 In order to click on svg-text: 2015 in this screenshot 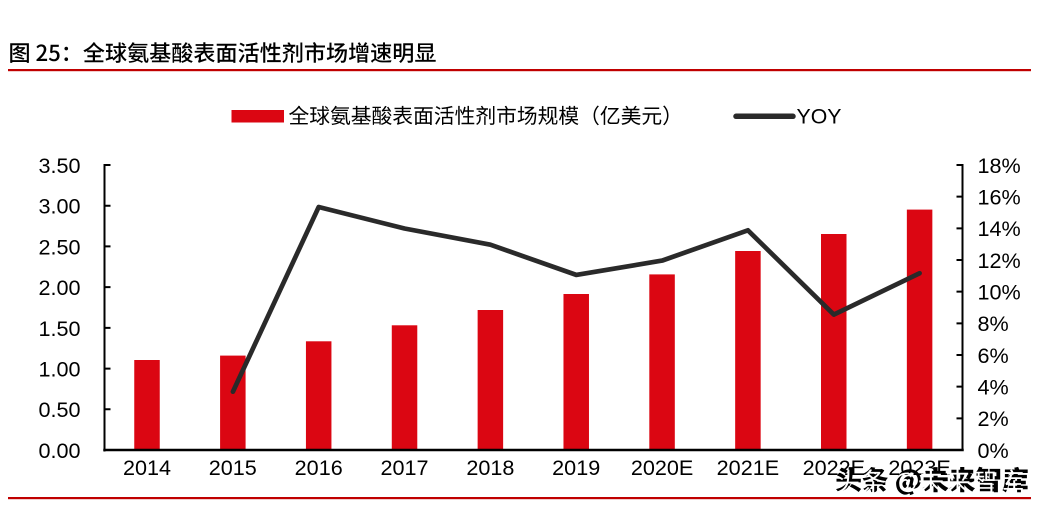, I will do `click(233, 467)`.